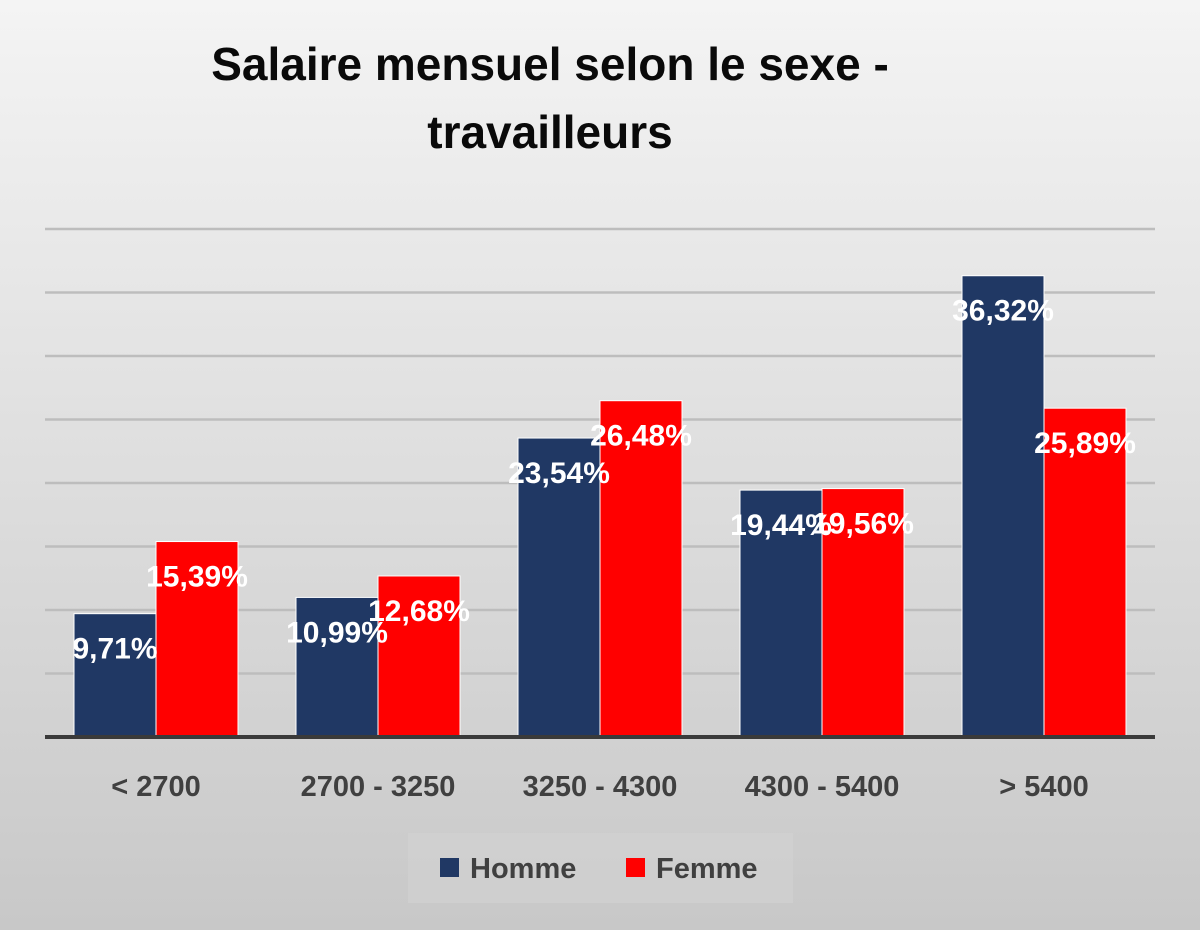 Image resolution: width=1200 pixels, height=930 pixels. I want to click on legend-box, so click(600, 868).